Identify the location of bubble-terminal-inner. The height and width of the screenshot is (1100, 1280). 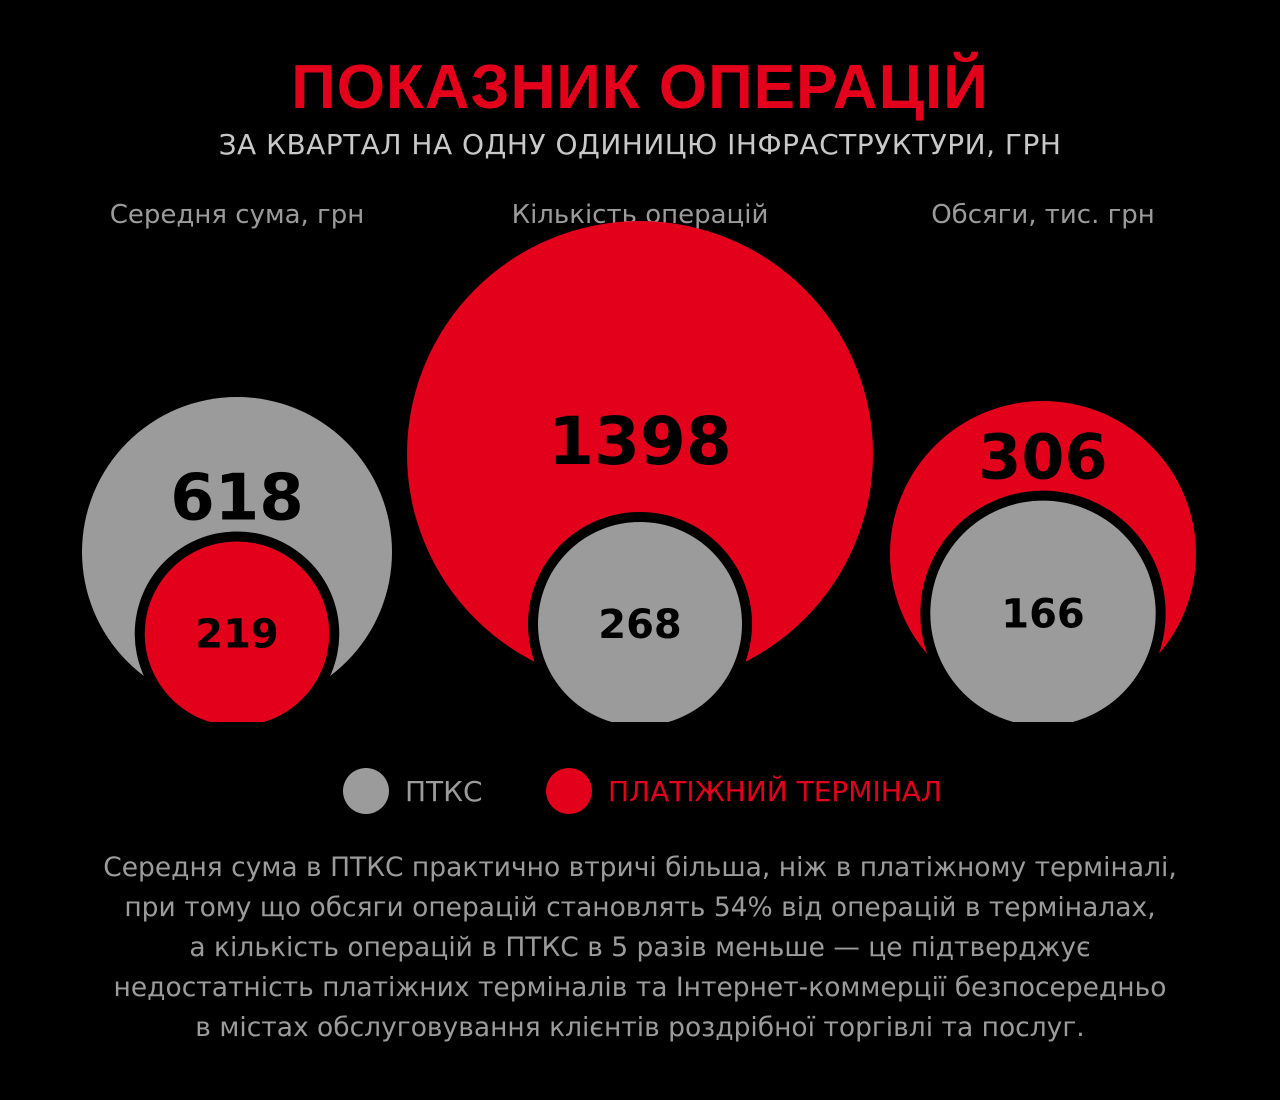
(237, 631).